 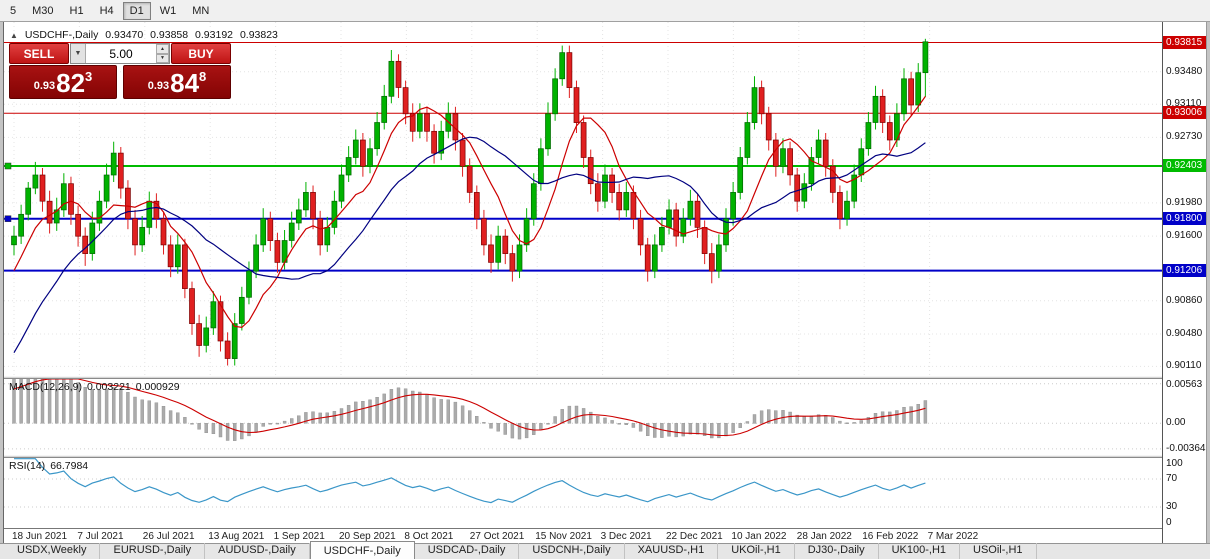 I want to click on collapse-trade-panel-icon: ▲, so click(x=14, y=35).